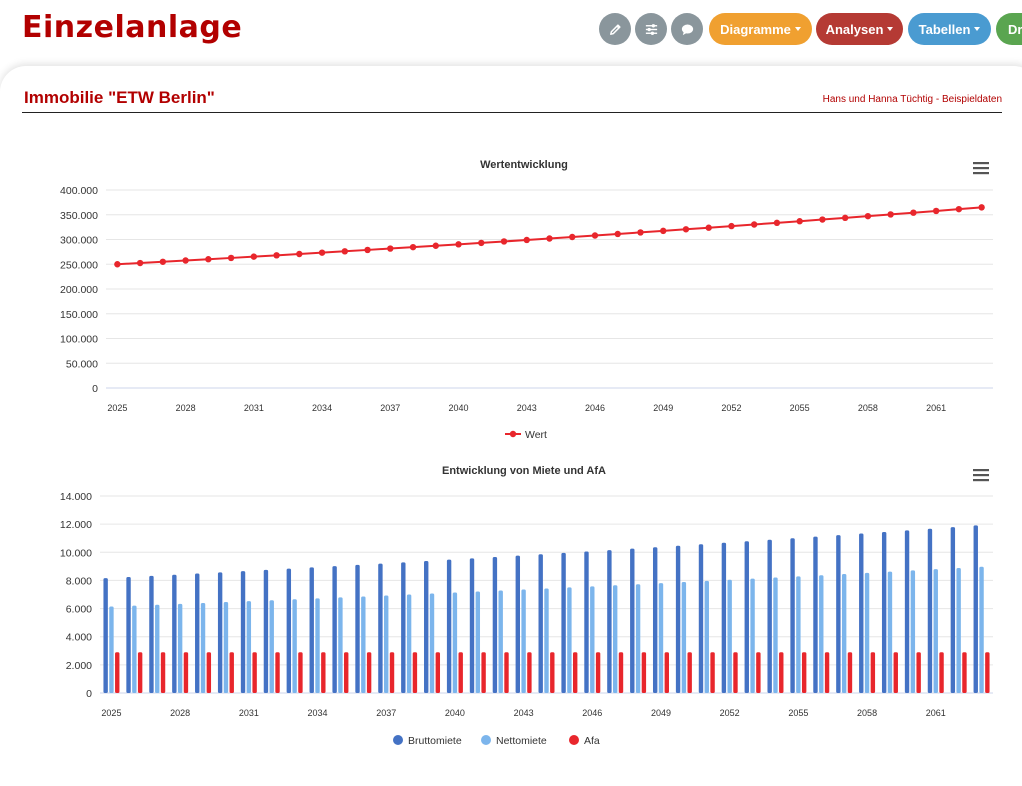 Image resolution: width=1022 pixels, height=786 pixels. Describe the element at coordinates (651, 29) in the screenshot. I see `settings-button` at that location.